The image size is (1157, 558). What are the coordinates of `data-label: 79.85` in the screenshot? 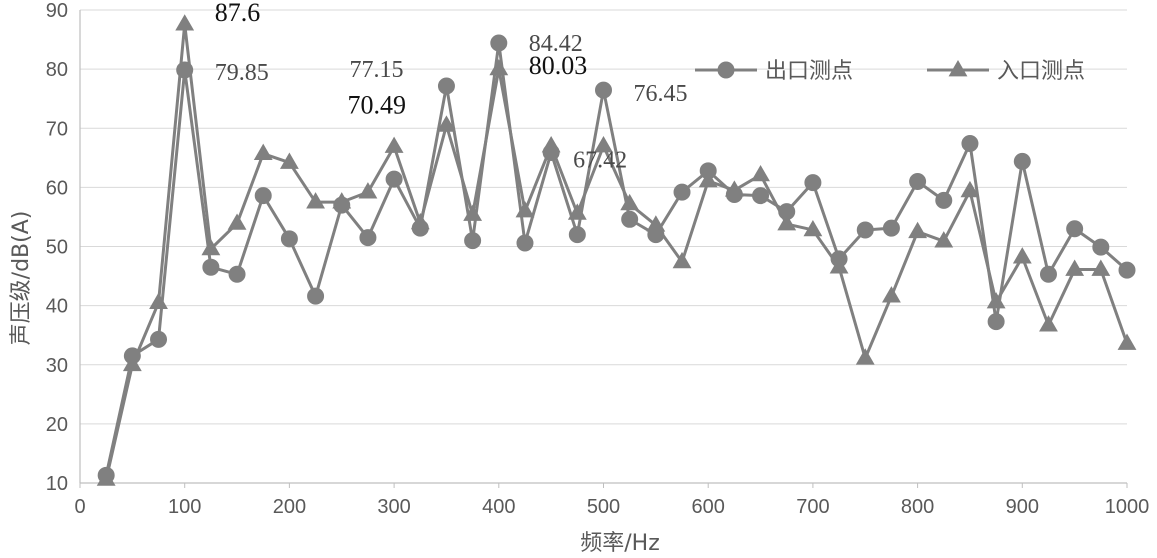 It's located at (242, 73).